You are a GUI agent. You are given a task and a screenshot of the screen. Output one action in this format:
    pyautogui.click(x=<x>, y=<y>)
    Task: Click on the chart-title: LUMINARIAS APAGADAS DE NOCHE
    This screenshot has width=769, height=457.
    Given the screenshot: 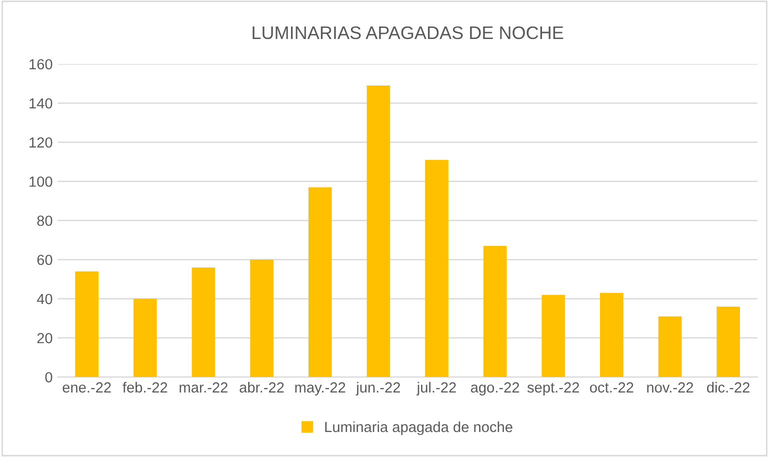 What is the action you would take?
    pyautogui.click(x=408, y=33)
    